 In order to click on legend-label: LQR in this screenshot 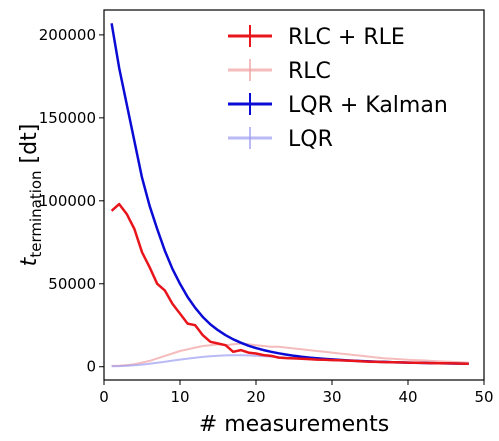, I will do `click(310, 139)`.